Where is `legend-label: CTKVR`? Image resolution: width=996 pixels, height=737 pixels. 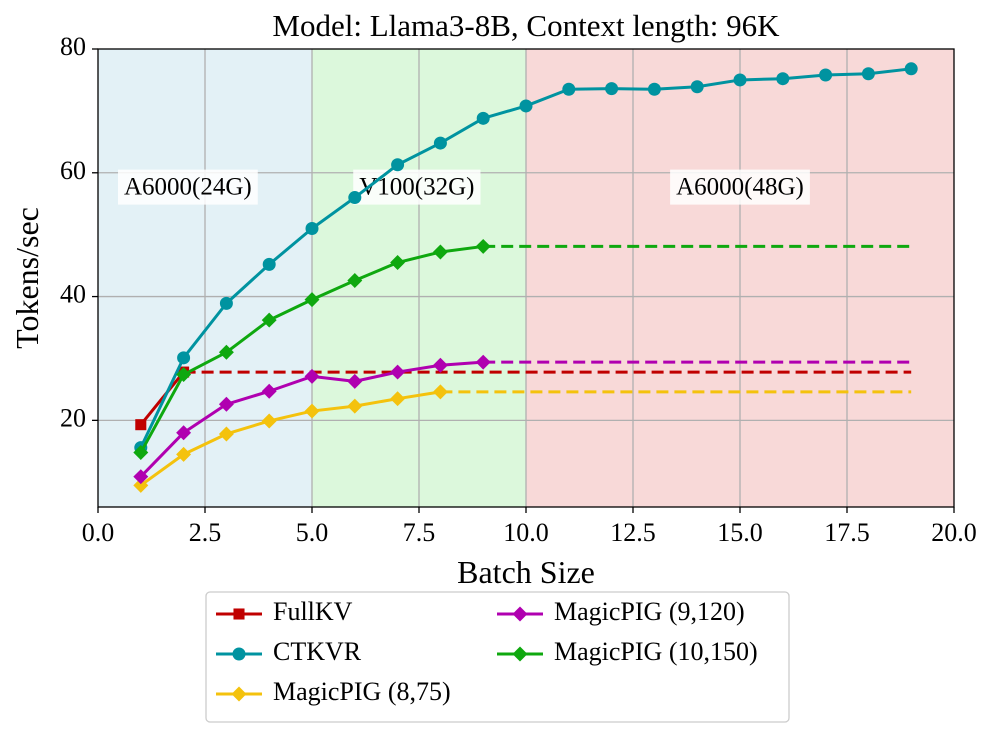
legend-label: CTKVR is located at coordinates (317, 651).